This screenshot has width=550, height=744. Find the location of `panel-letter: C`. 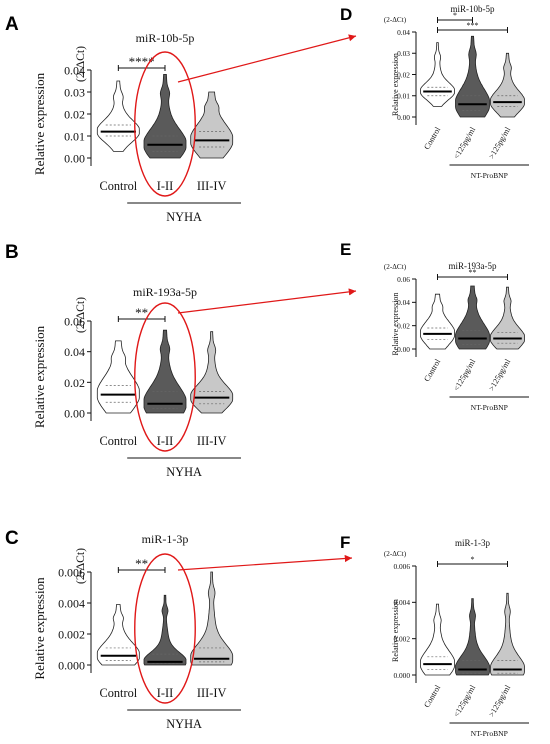

panel-letter: C is located at coordinates (12, 538).